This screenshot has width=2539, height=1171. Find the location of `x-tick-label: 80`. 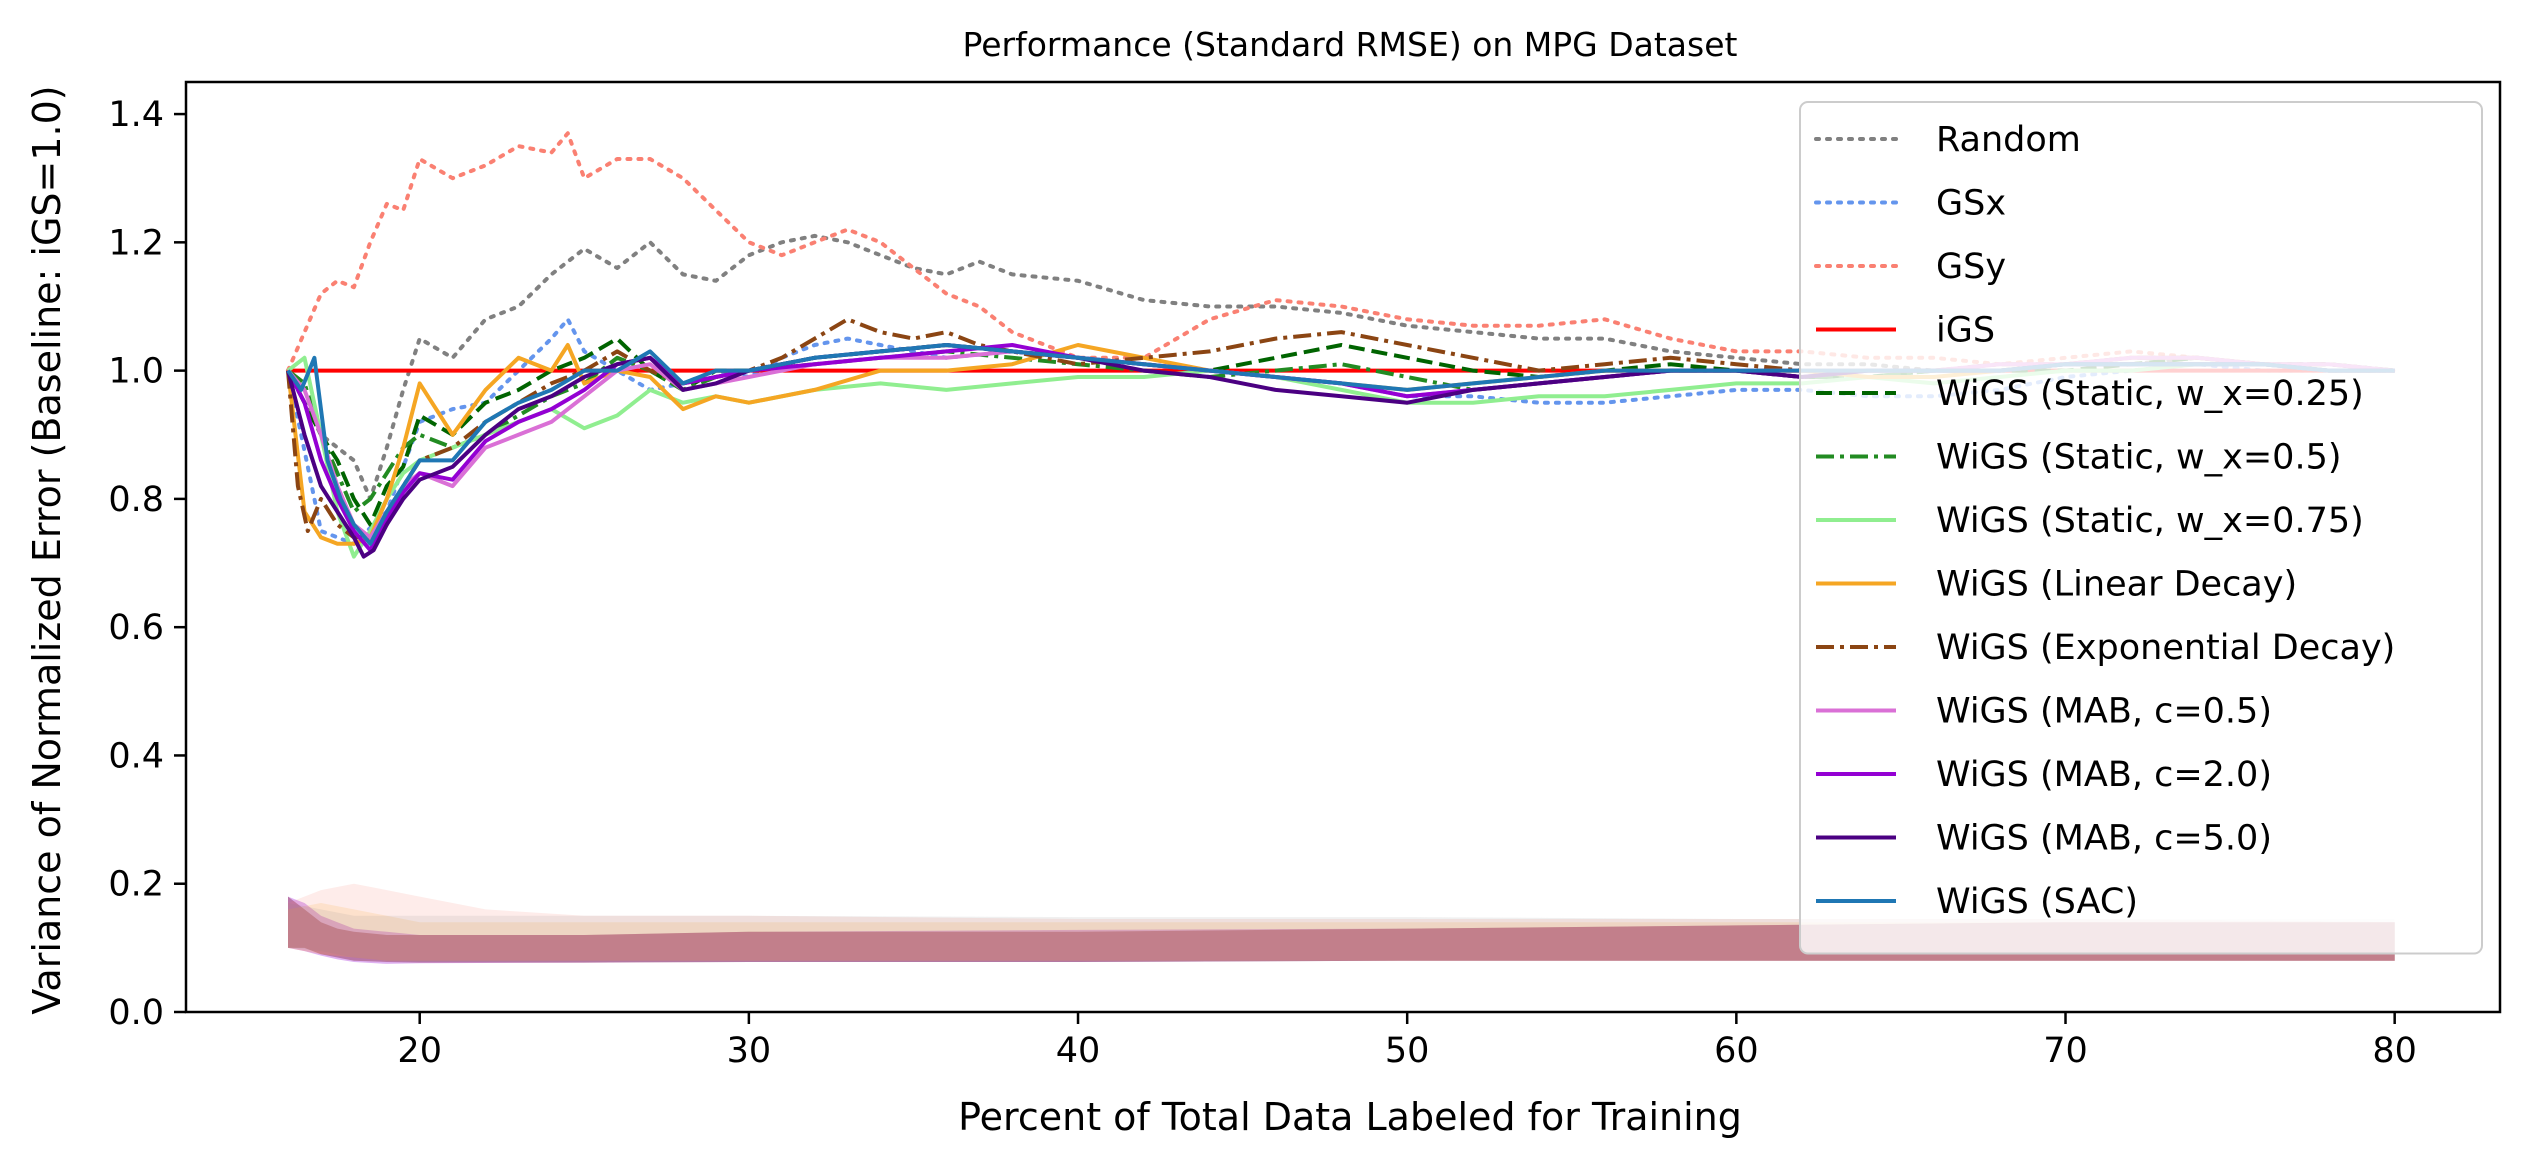

x-tick-label: 80 is located at coordinates (2394, 1051).